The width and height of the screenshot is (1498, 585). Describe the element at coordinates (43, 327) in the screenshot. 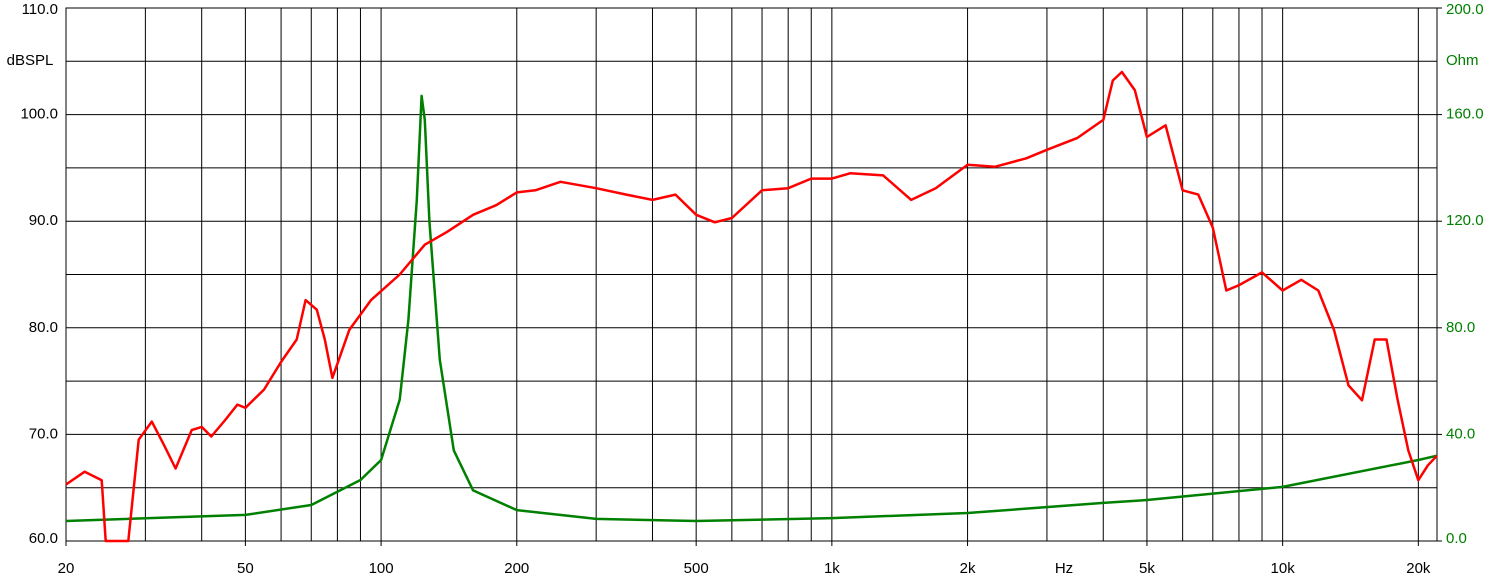

I see `y-tick-label: 80.0` at that location.